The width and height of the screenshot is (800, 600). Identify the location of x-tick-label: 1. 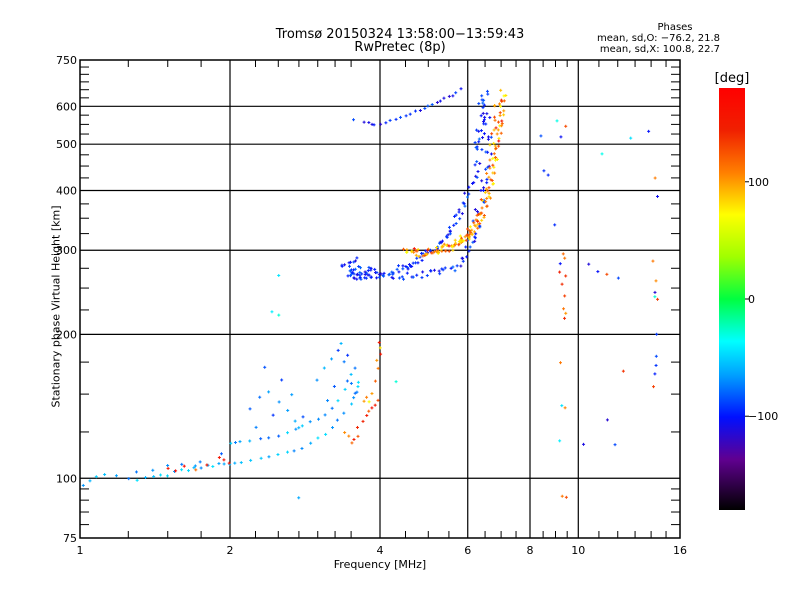
(80, 550).